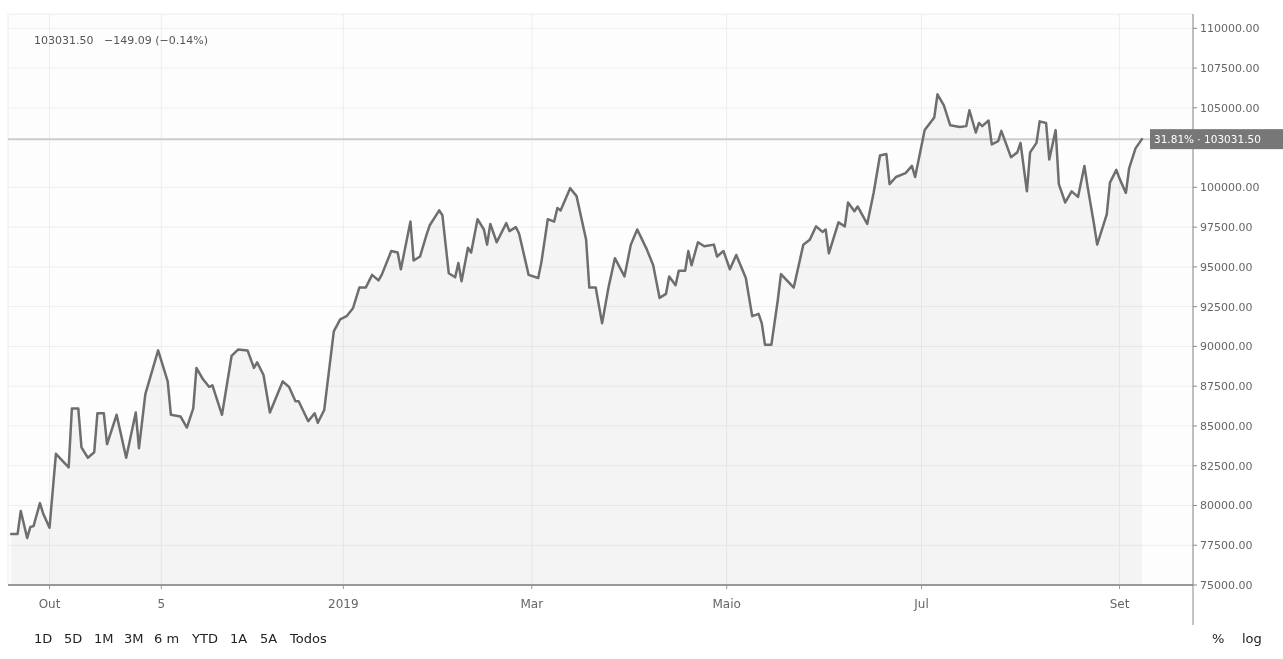 This screenshot has width=1283, height=659. I want to click on text: 5A, so click(269, 638).